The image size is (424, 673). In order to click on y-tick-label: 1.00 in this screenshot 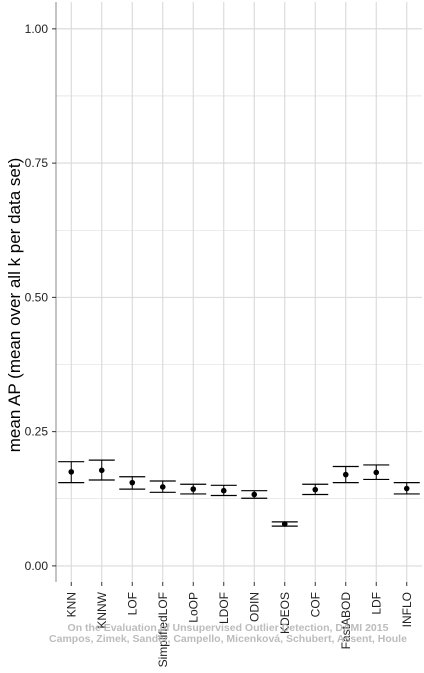, I will do `click(37, 29)`.